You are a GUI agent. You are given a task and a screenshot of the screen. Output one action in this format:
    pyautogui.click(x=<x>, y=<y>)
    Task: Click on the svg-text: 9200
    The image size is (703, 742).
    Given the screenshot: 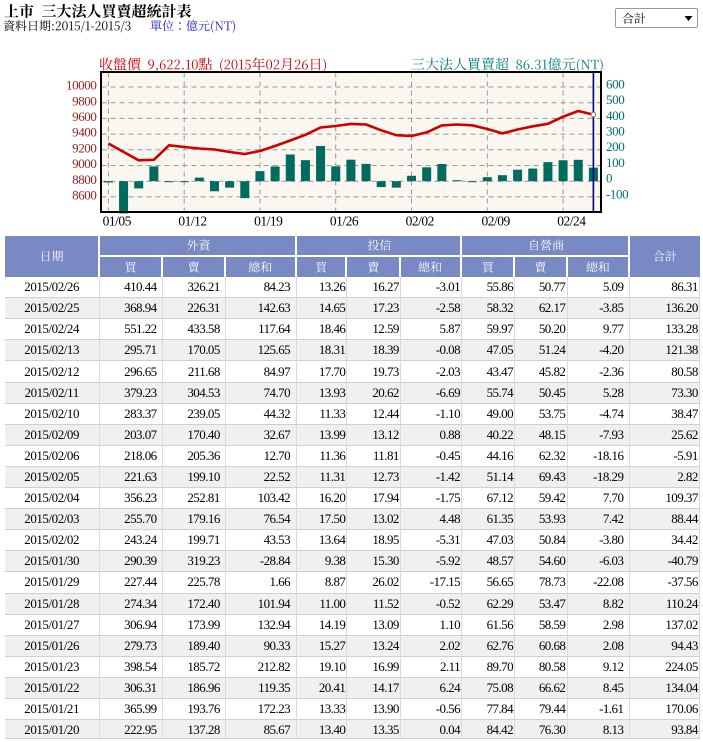 What is the action you would take?
    pyautogui.click(x=84, y=147)
    